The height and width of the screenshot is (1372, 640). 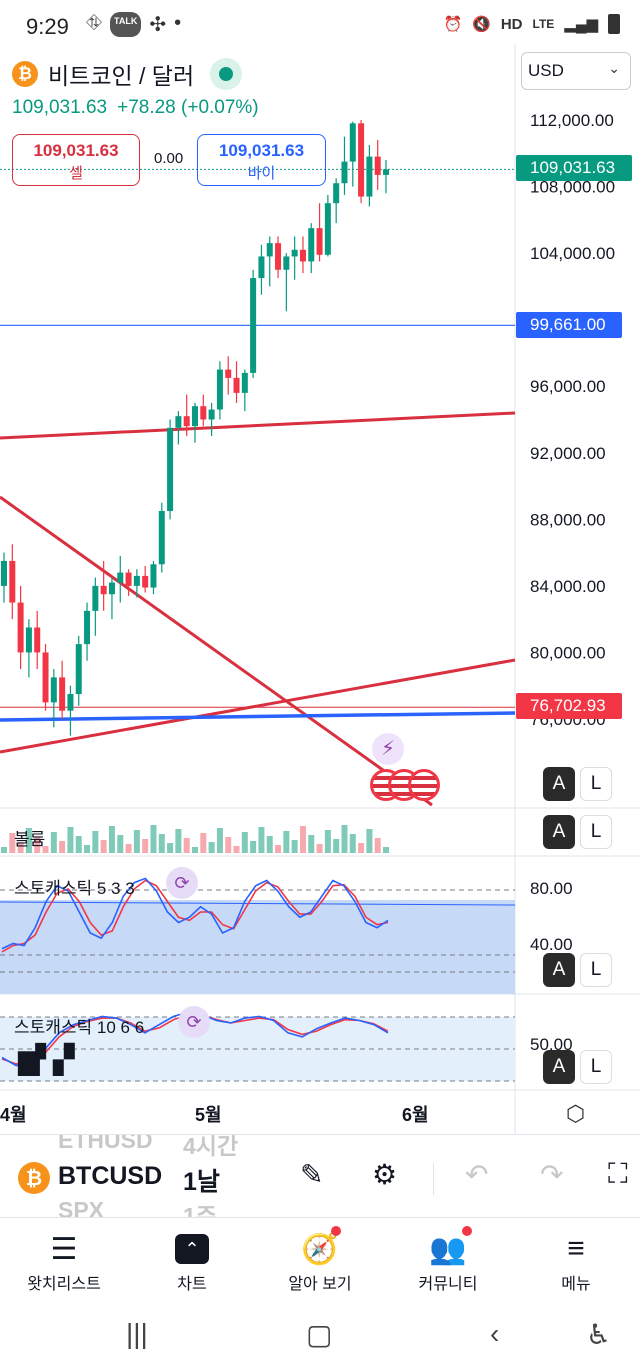 What do you see at coordinates (559, 784) in the screenshot?
I see `auto-scale-button-main: A` at bounding box center [559, 784].